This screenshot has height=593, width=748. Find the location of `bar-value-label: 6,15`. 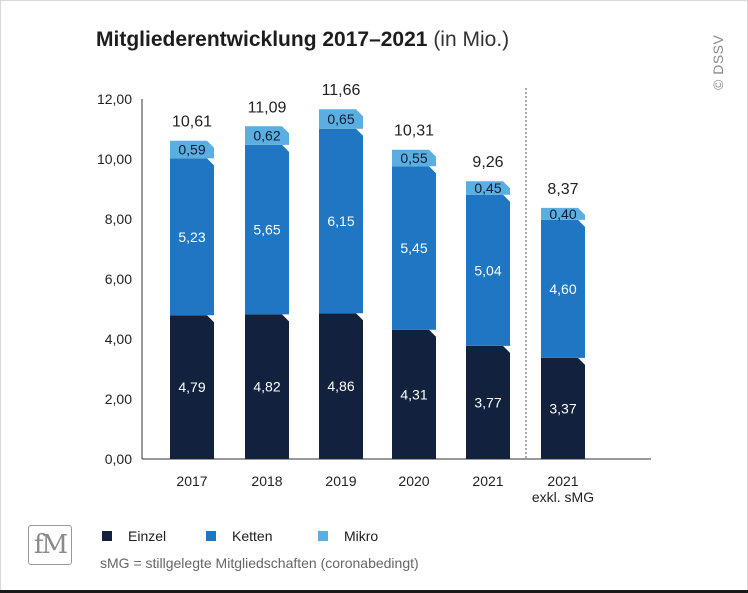

bar-value-label: 6,15 is located at coordinates (340, 221).